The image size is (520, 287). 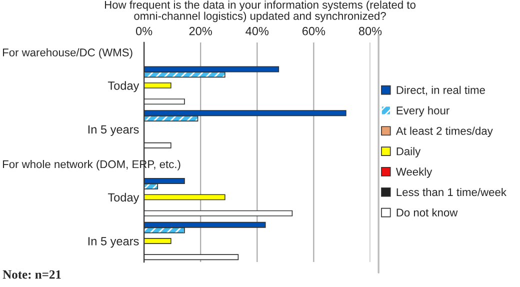 What do you see at coordinates (408, 152) in the screenshot?
I see `legend-label: Daily` at bounding box center [408, 152].